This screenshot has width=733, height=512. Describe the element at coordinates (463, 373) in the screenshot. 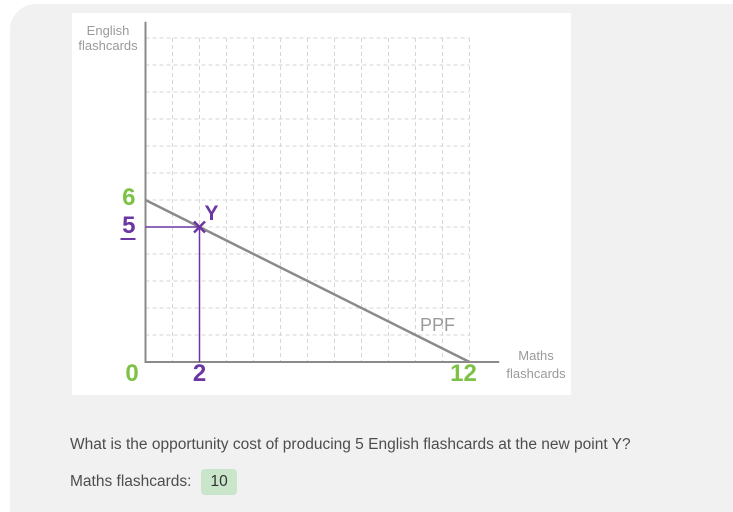

I see `x-tick-12: 12` at that location.